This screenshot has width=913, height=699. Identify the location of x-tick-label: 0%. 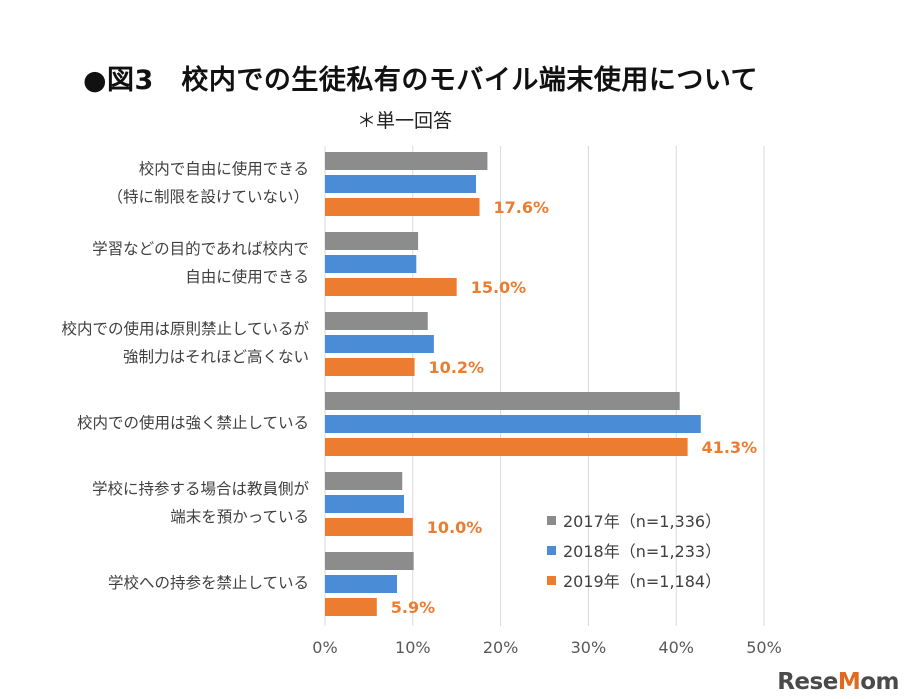
(325, 647).